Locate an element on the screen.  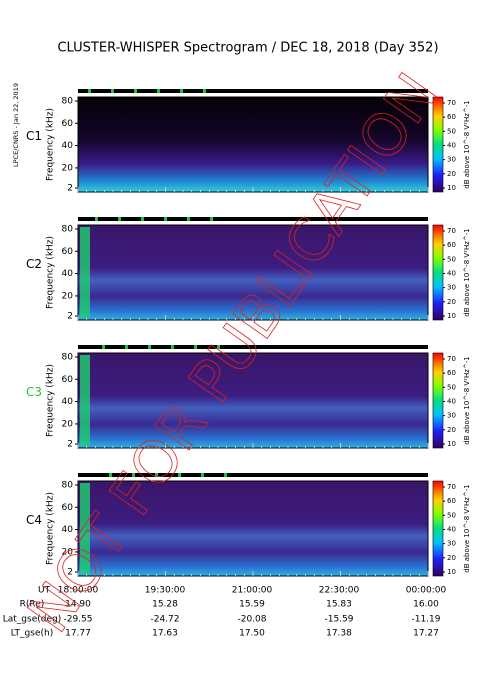
y-axis-label: Frequency (kHz) is located at coordinates (51, 528).